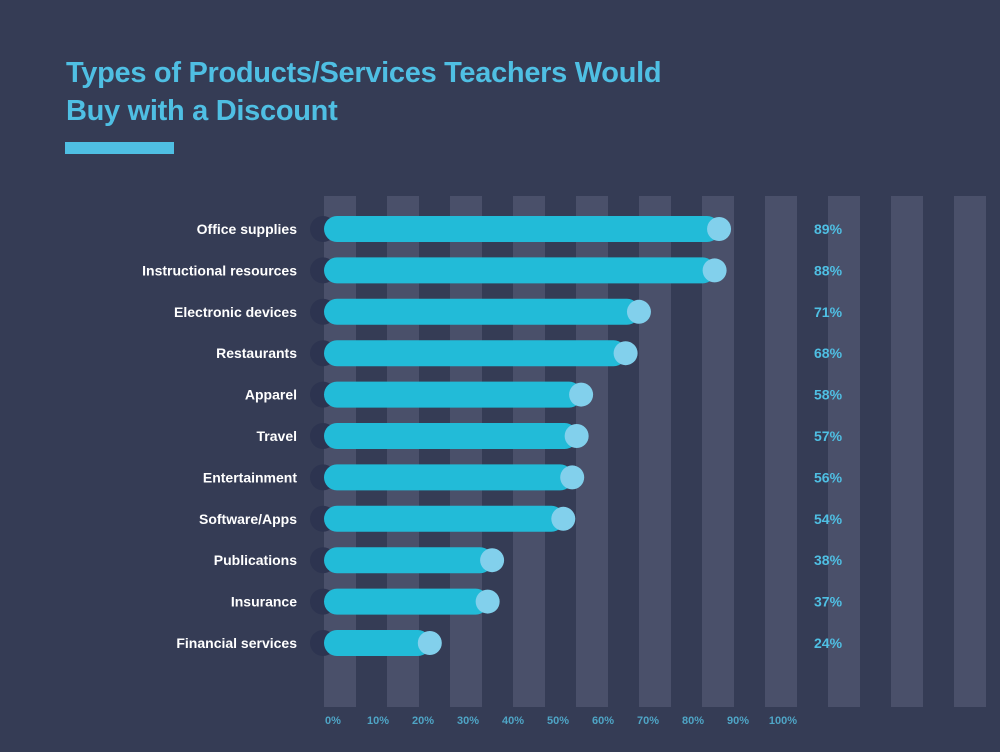  What do you see at coordinates (828, 560) in the screenshot?
I see `value-label: 38%` at bounding box center [828, 560].